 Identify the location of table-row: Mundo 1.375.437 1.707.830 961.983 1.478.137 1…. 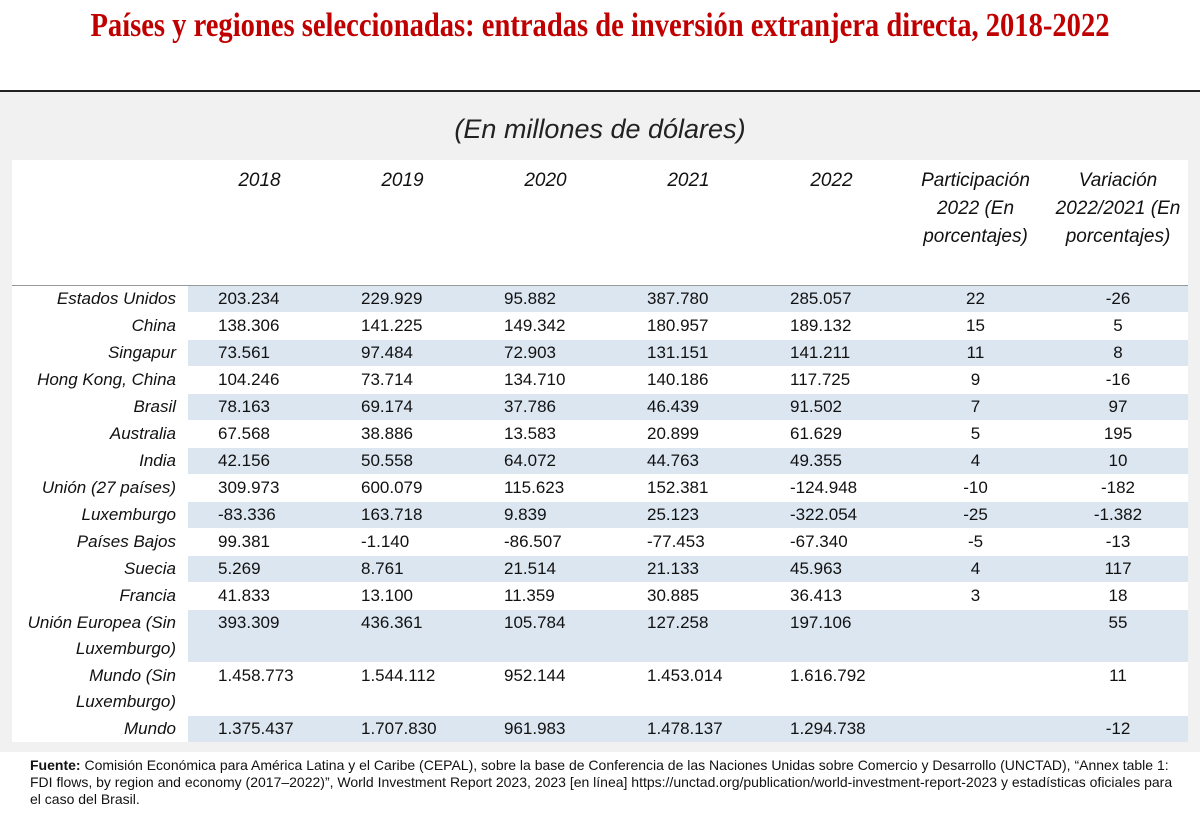
(600, 728).